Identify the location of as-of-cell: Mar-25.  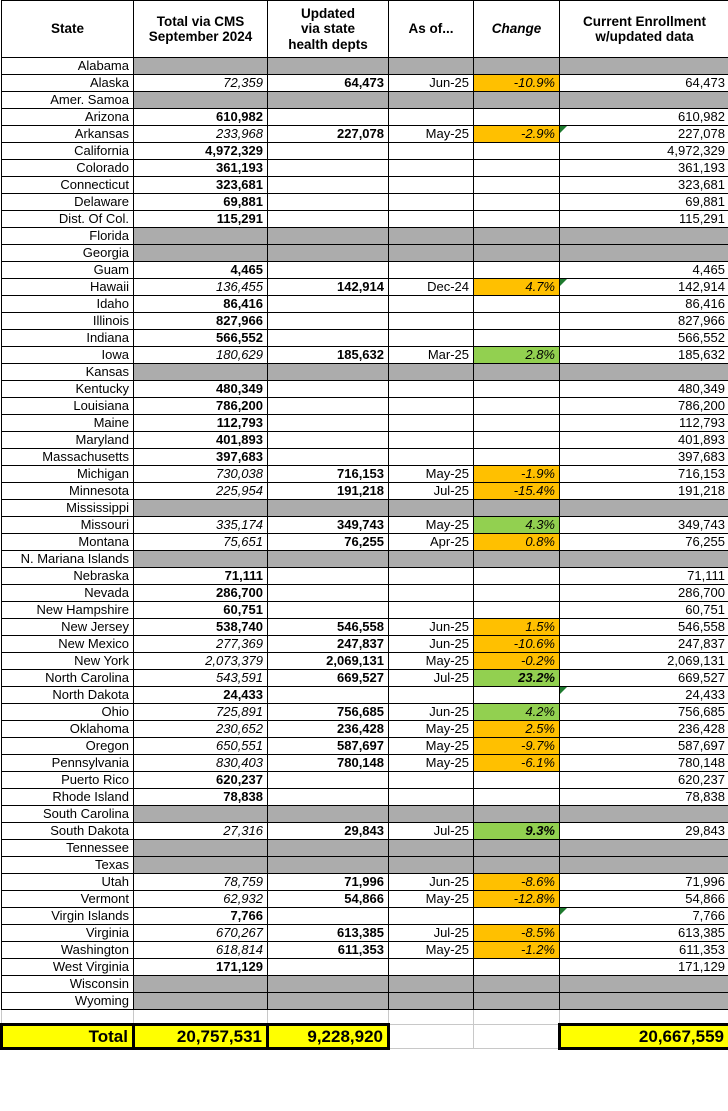
(431, 355).